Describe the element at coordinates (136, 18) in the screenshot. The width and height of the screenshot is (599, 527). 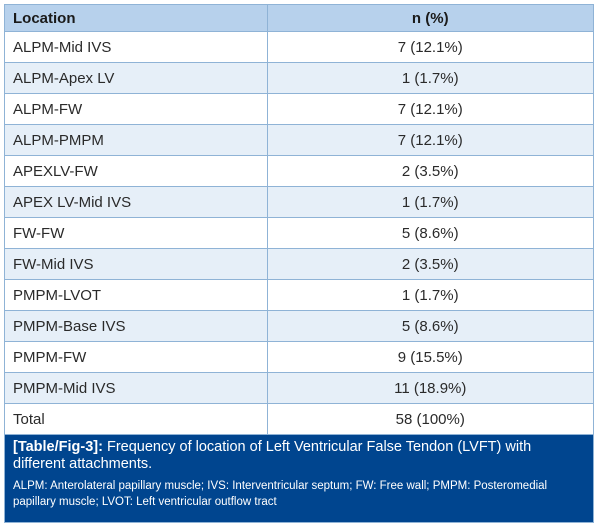
I see `header-location: Location` at that location.